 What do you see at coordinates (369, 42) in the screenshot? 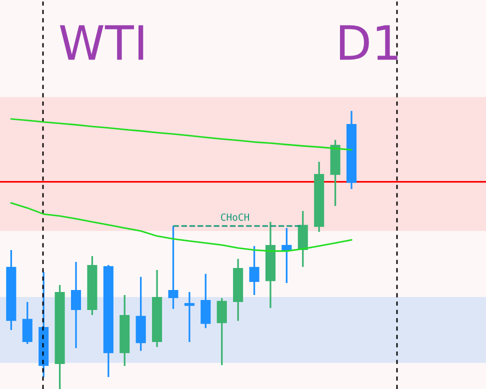
I see `chart-subtitle: D1` at bounding box center [369, 42].